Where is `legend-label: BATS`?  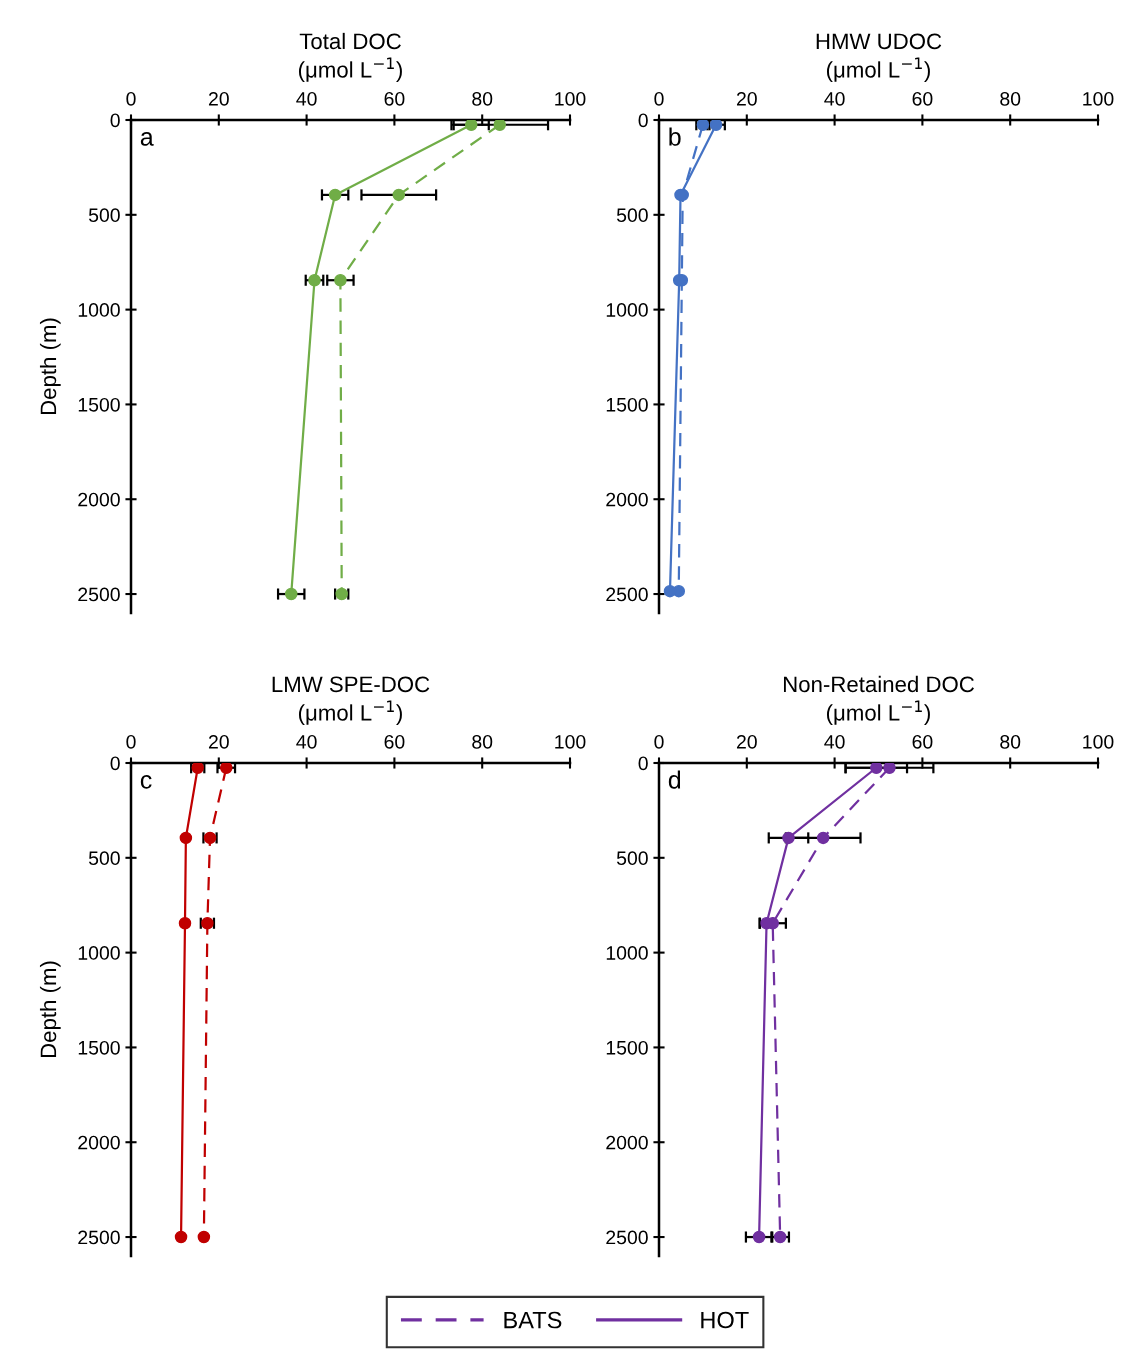
legend-label: BATS is located at coordinates (533, 1320).